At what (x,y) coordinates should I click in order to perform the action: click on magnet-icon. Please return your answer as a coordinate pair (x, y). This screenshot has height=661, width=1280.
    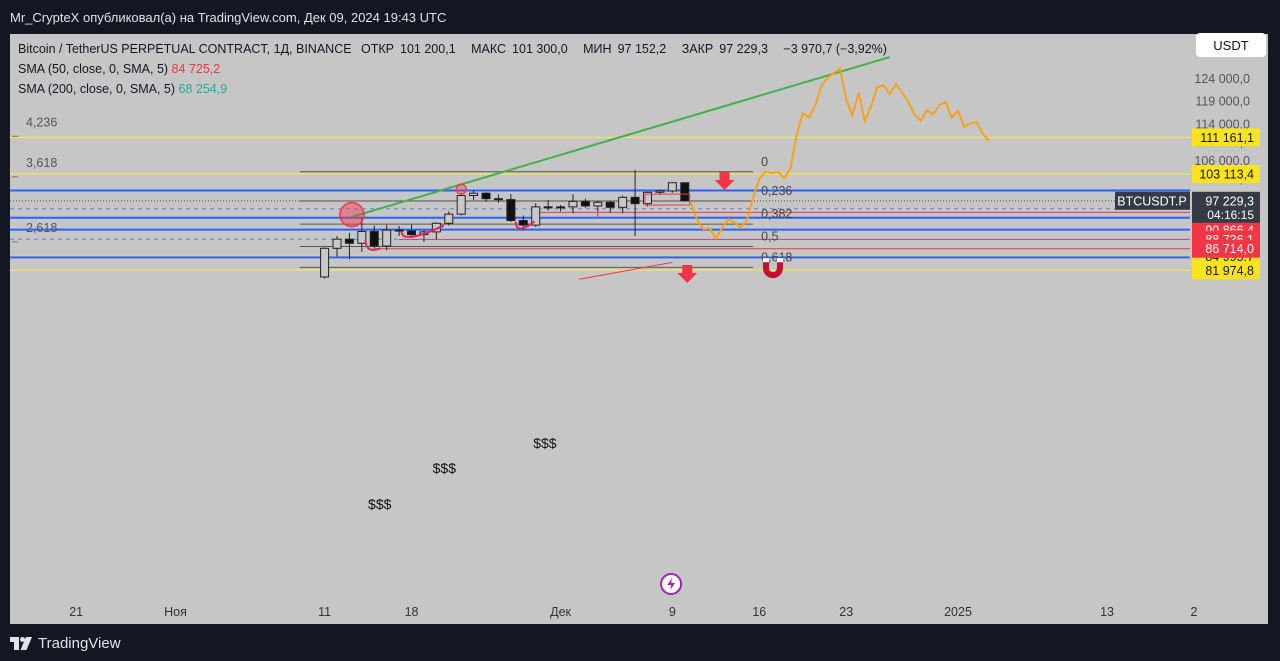
    Looking at the image, I should click on (772, 270).